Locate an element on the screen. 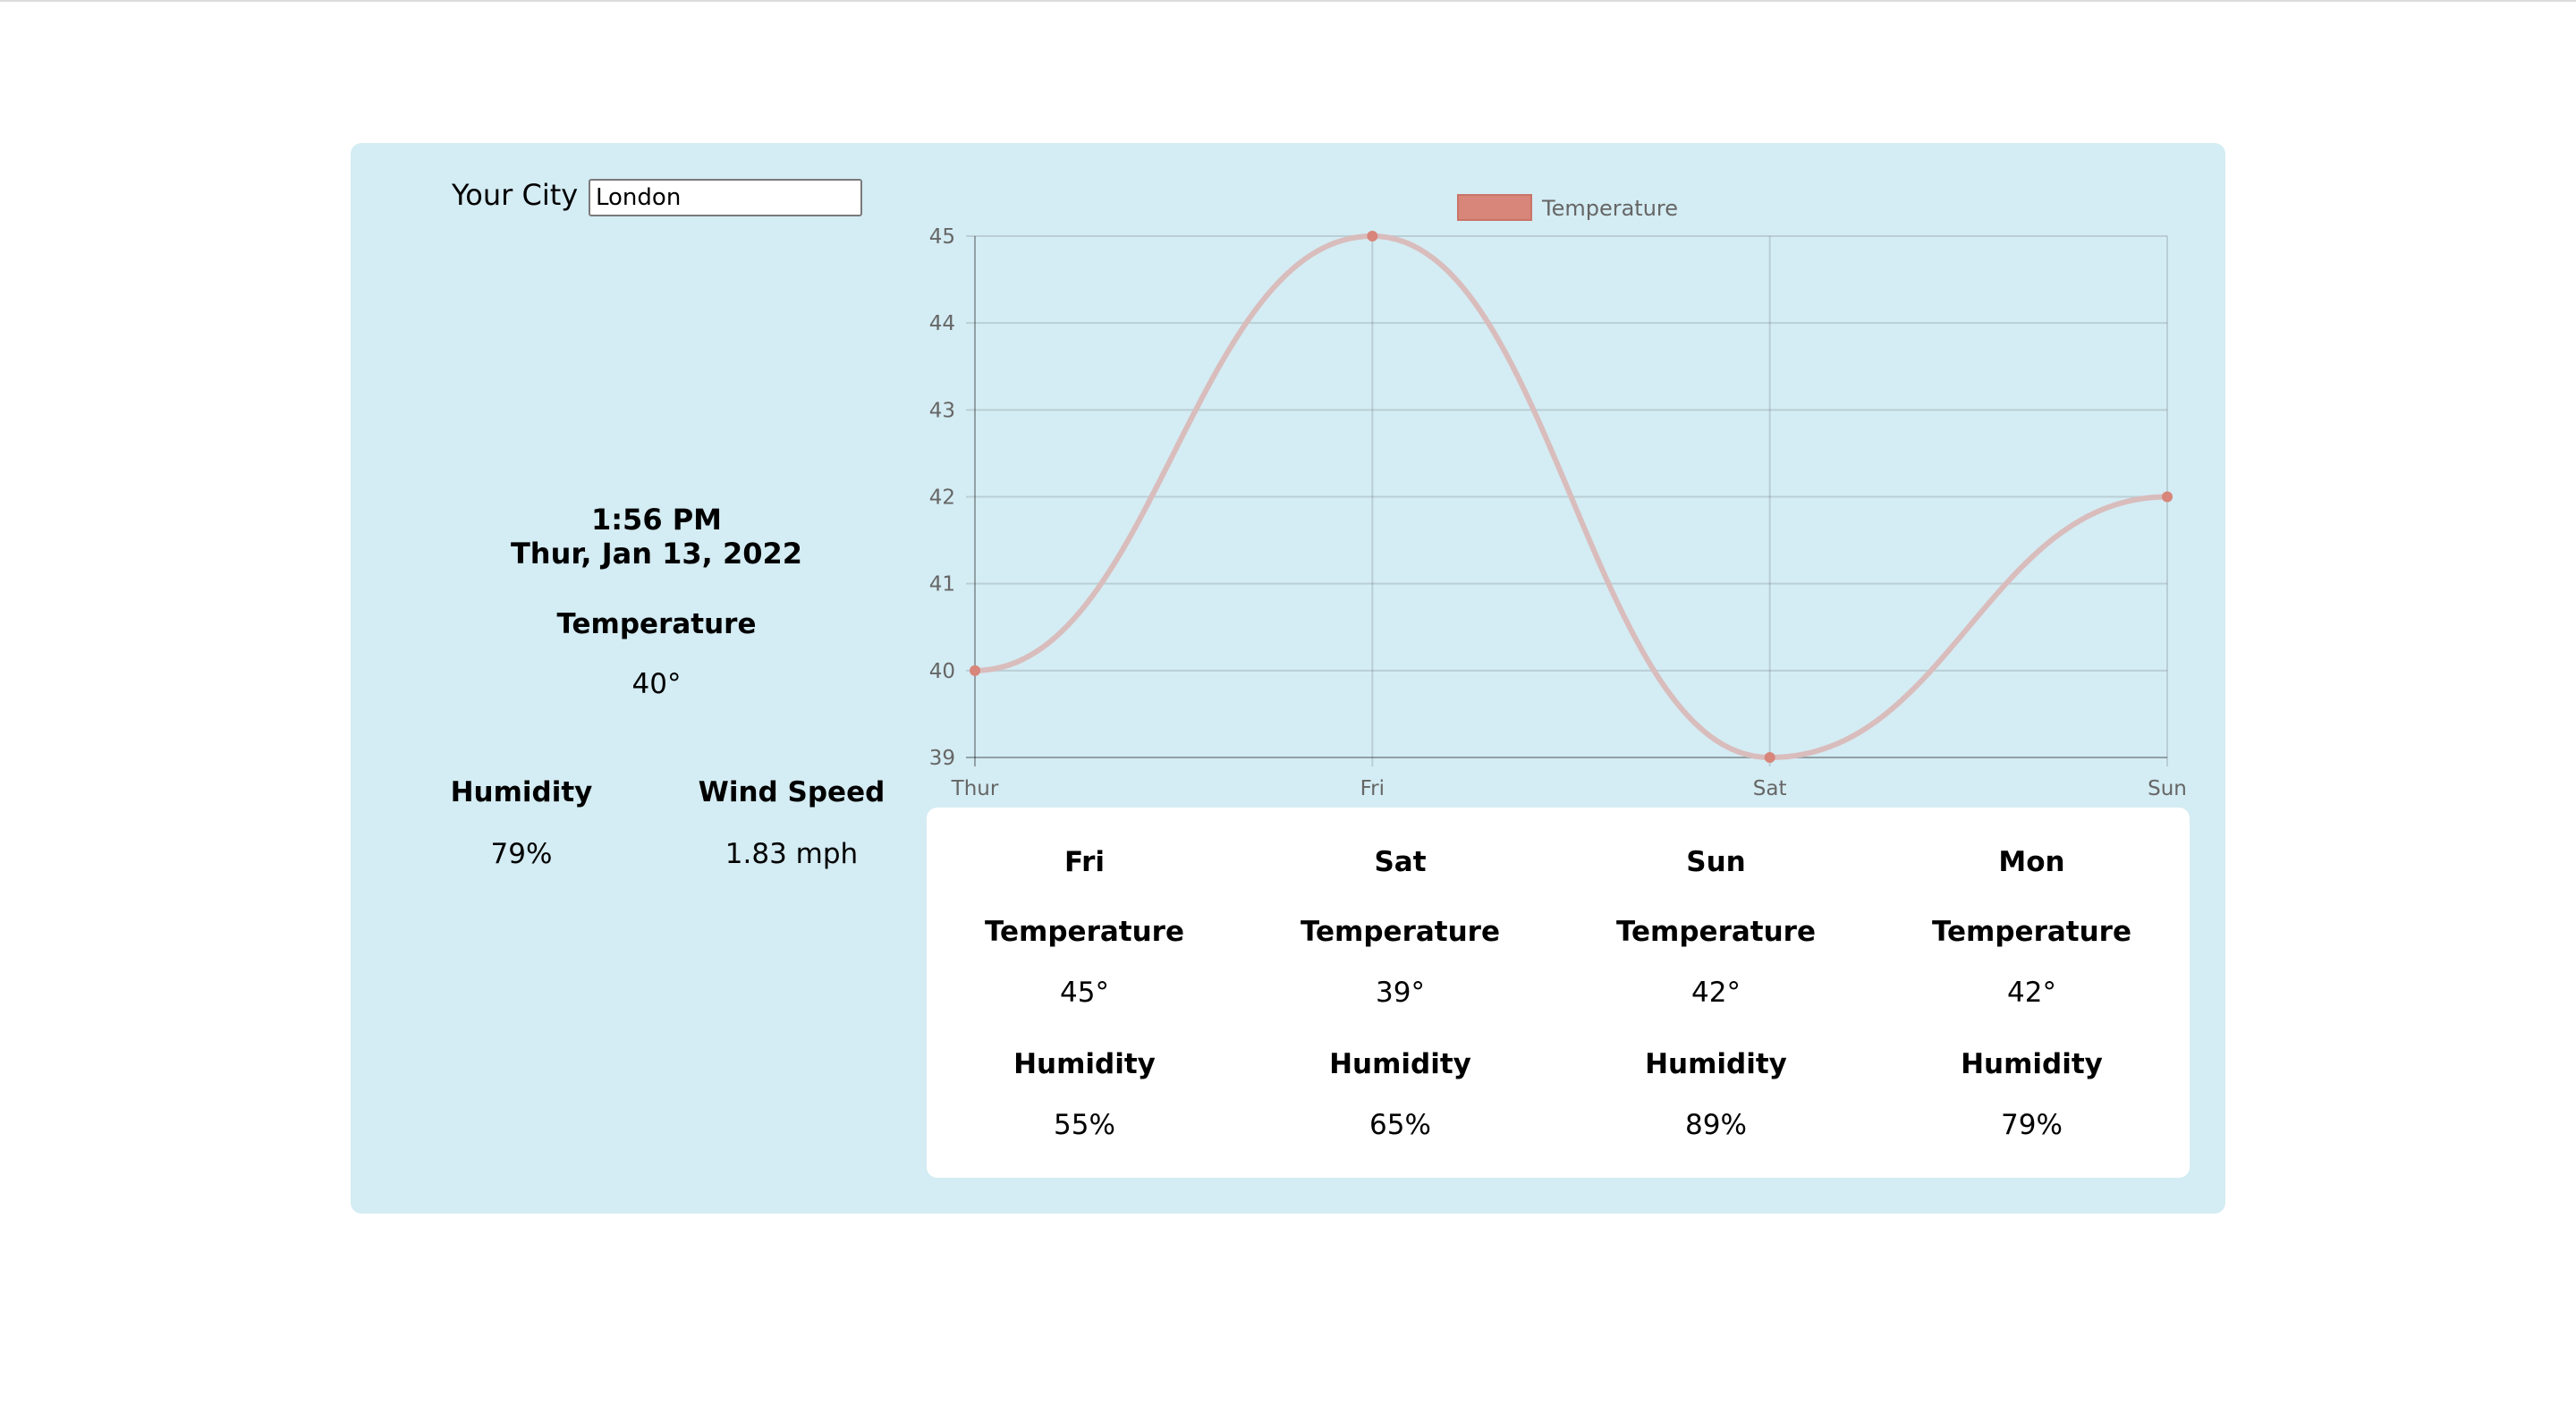 This screenshot has height=1413, width=2576. forecast-temperature-value: 45° is located at coordinates (1084, 993).